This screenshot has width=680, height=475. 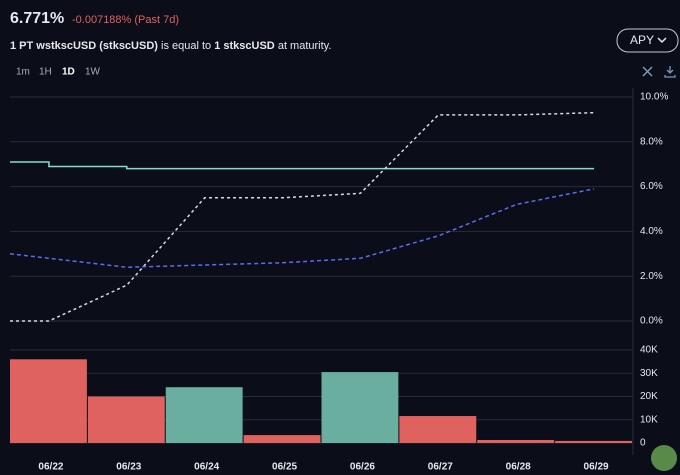 What do you see at coordinates (651, 321) in the screenshot?
I see `y-tick-label: 0.0%` at bounding box center [651, 321].